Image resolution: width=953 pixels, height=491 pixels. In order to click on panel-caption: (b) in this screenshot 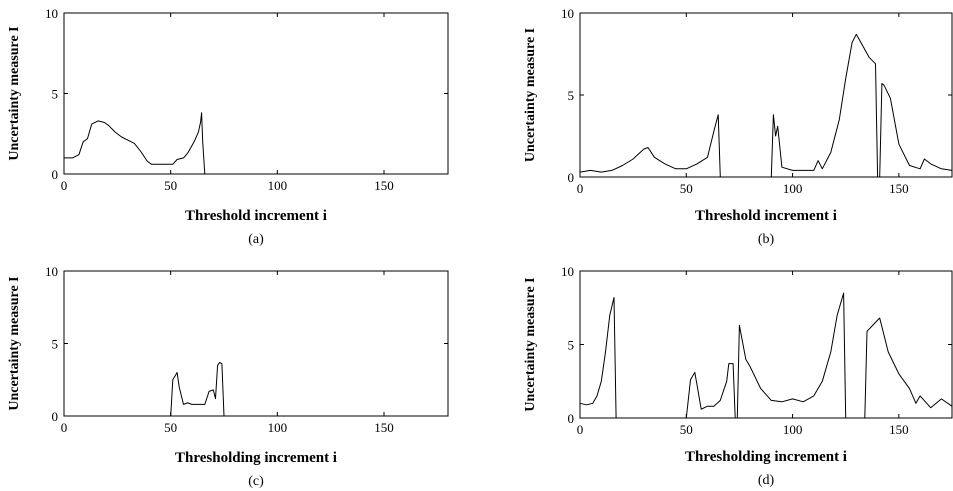, I will do `click(766, 239)`.